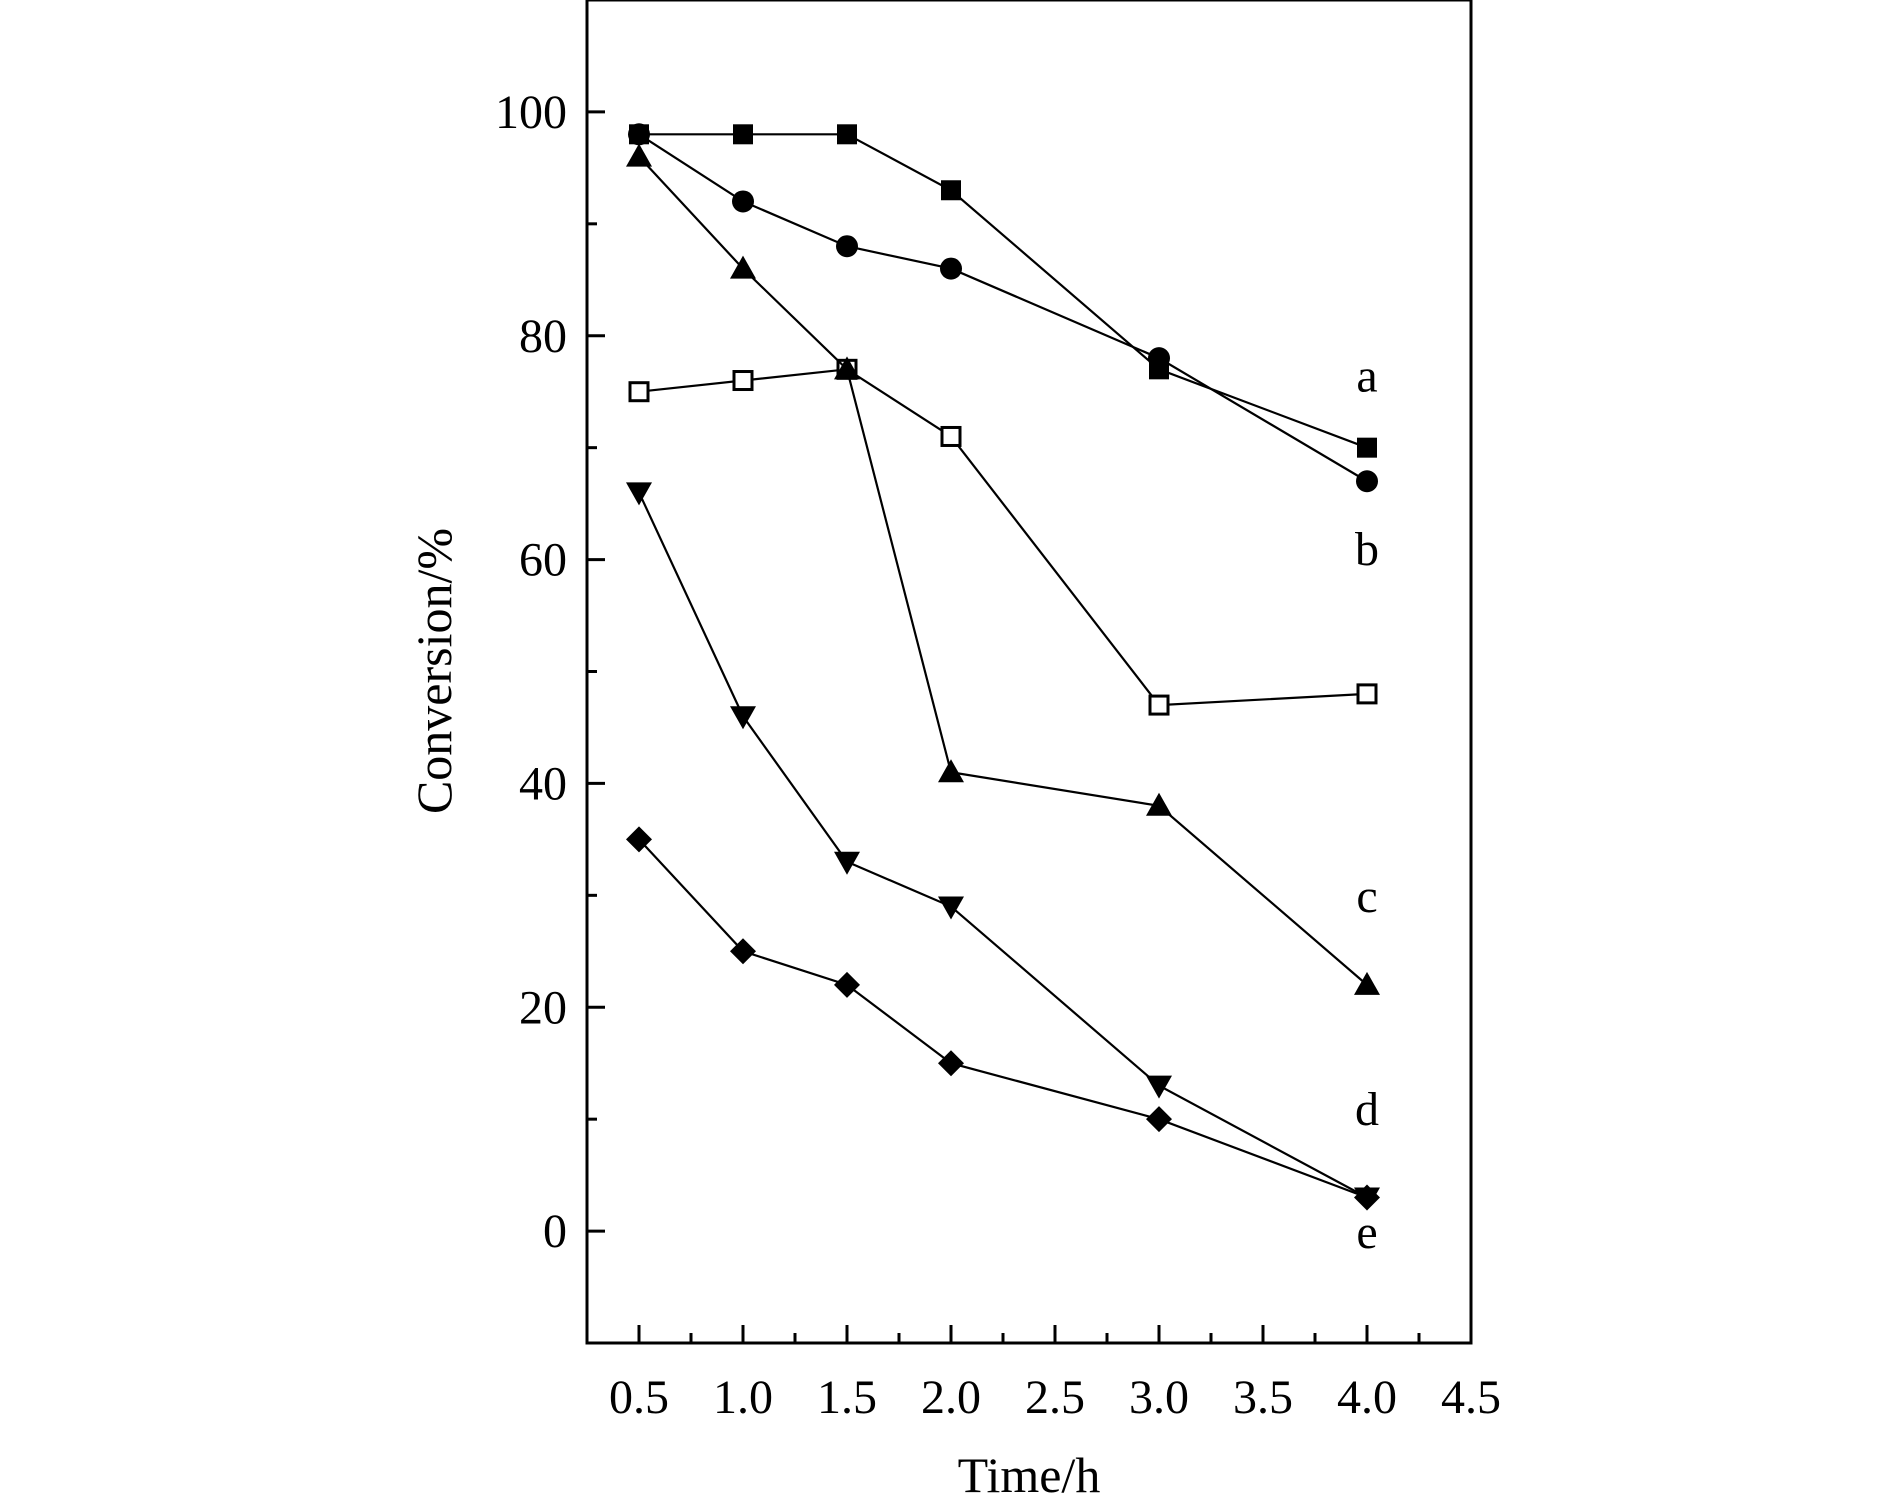 Image resolution: width=1890 pixels, height=1495 pixels. I want to click on y-tick-label: 0, so click(555, 1231).